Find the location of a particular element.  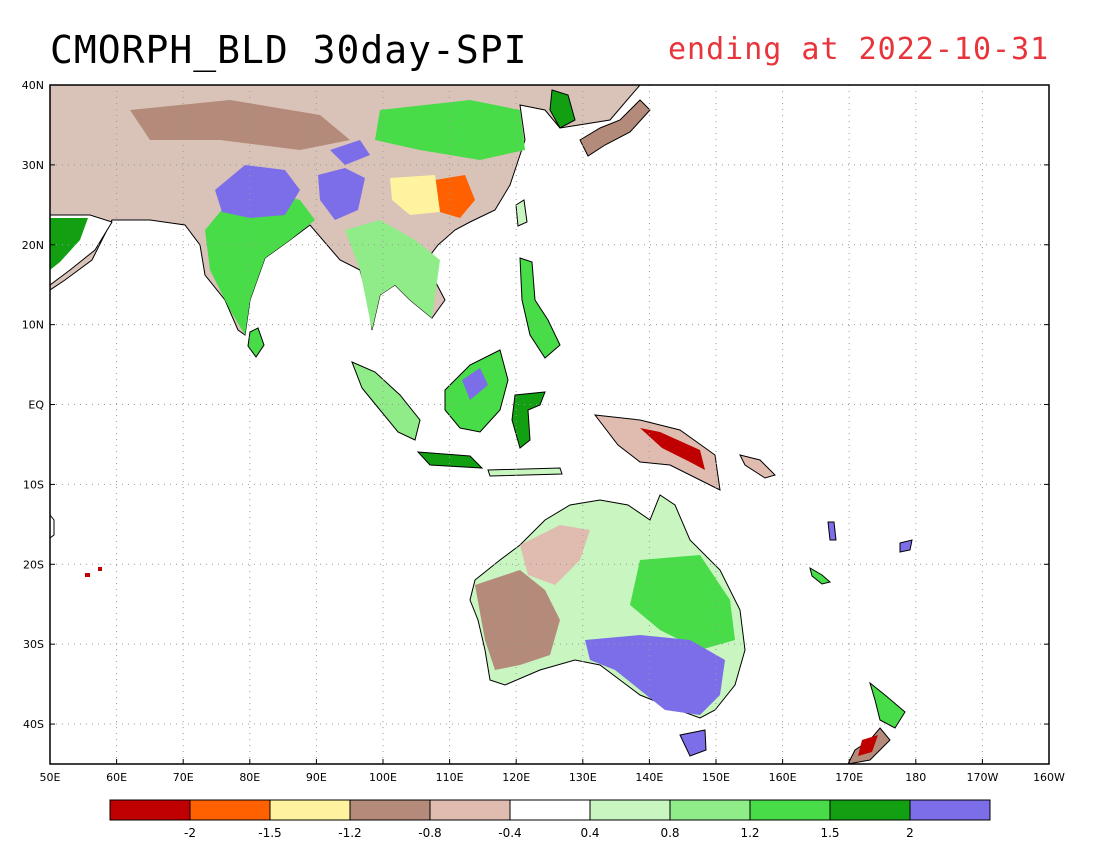

lon-label: 180 is located at coordinates (915, 777).